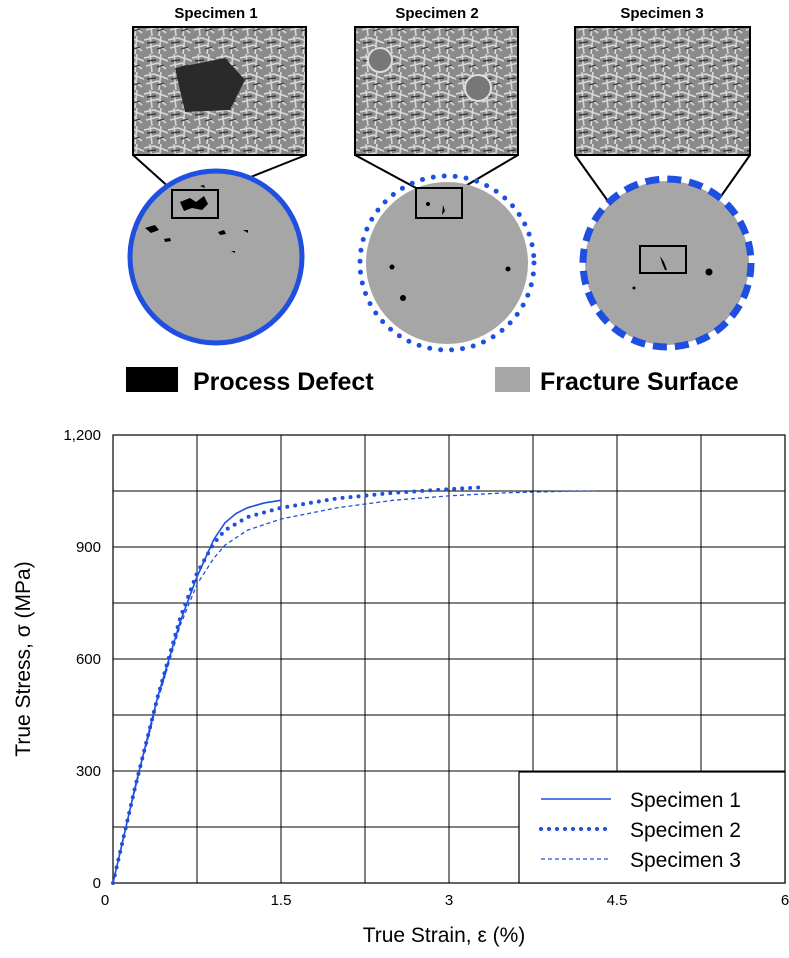 Image resolution: width=789 pixels, height=958 pixels. What do you see at coordinates (436, 13) in the screenshot?
I see `specimen-title: Specimen 2` at bounding box center [436, 13].